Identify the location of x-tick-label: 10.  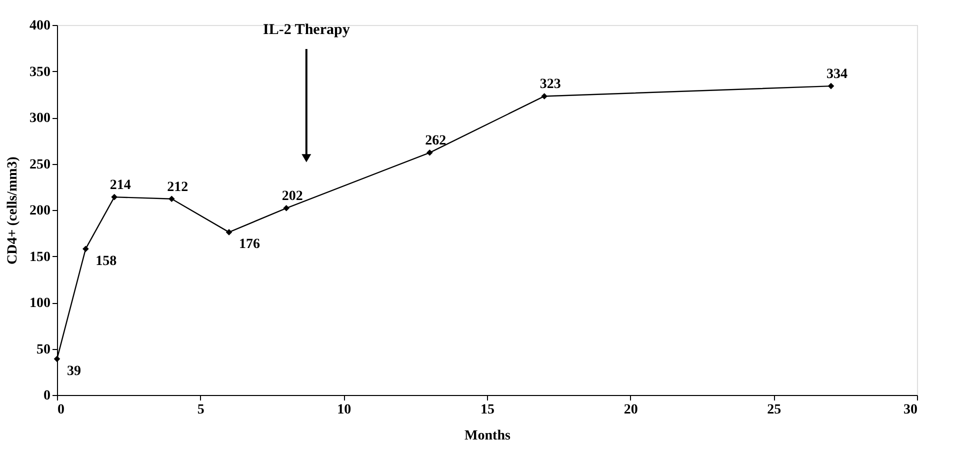
(344, 410).